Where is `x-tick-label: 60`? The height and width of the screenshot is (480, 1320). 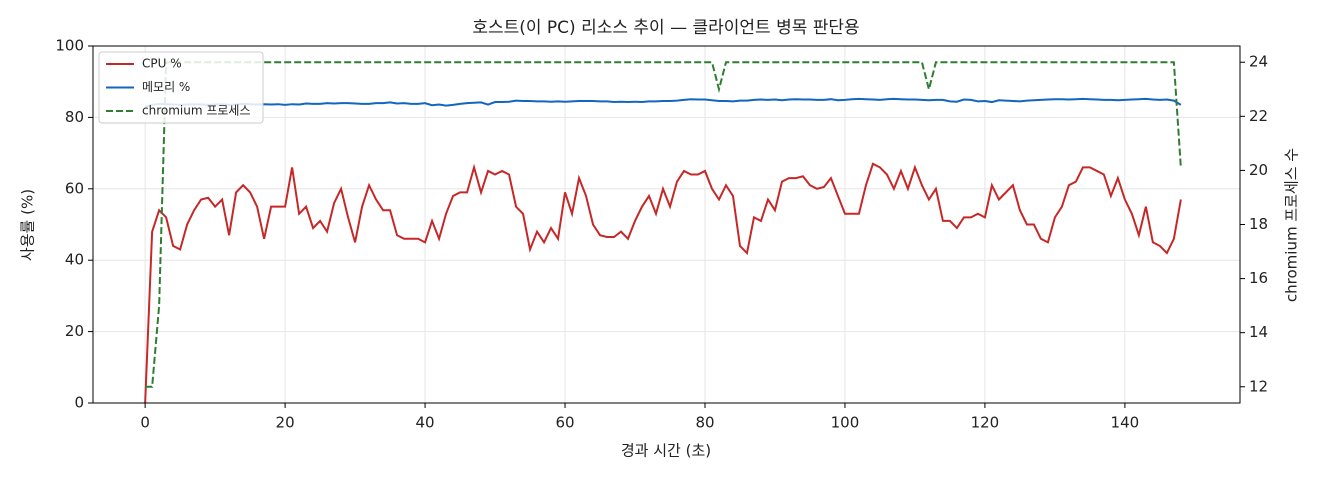 x-tick-label: 60 is located at coordinates (564, 423).